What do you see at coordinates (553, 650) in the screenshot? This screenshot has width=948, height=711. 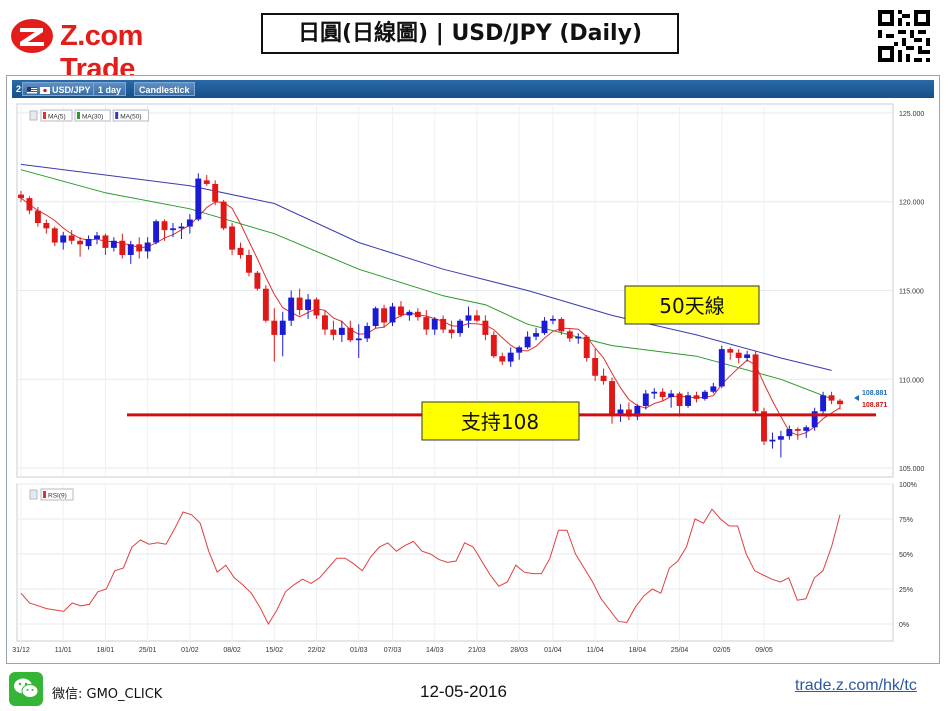 I see `x-tick-label: 01/04` at bounding box center [553, 650].